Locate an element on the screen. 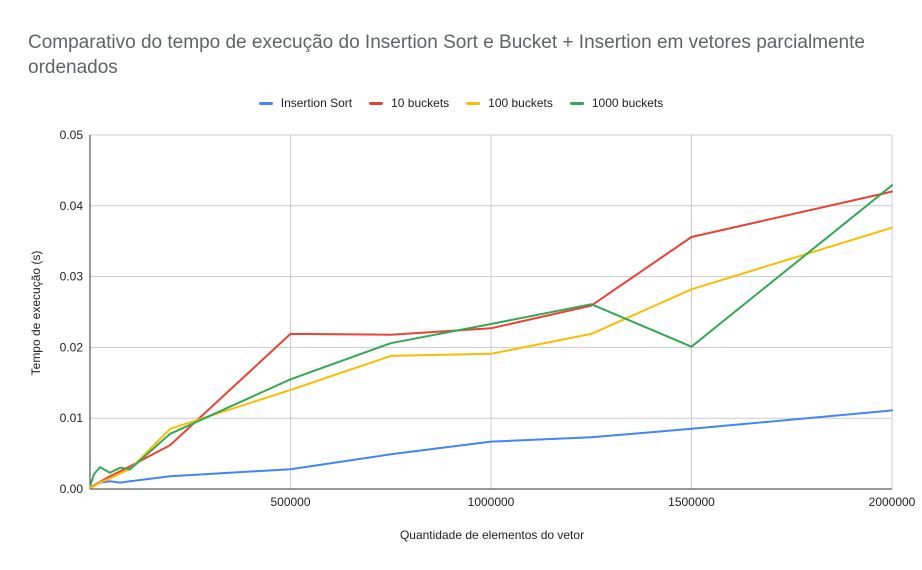 This screenshot has height=570, width=922. y-tick-label: 0.04 is located at coordinates (72, 206).